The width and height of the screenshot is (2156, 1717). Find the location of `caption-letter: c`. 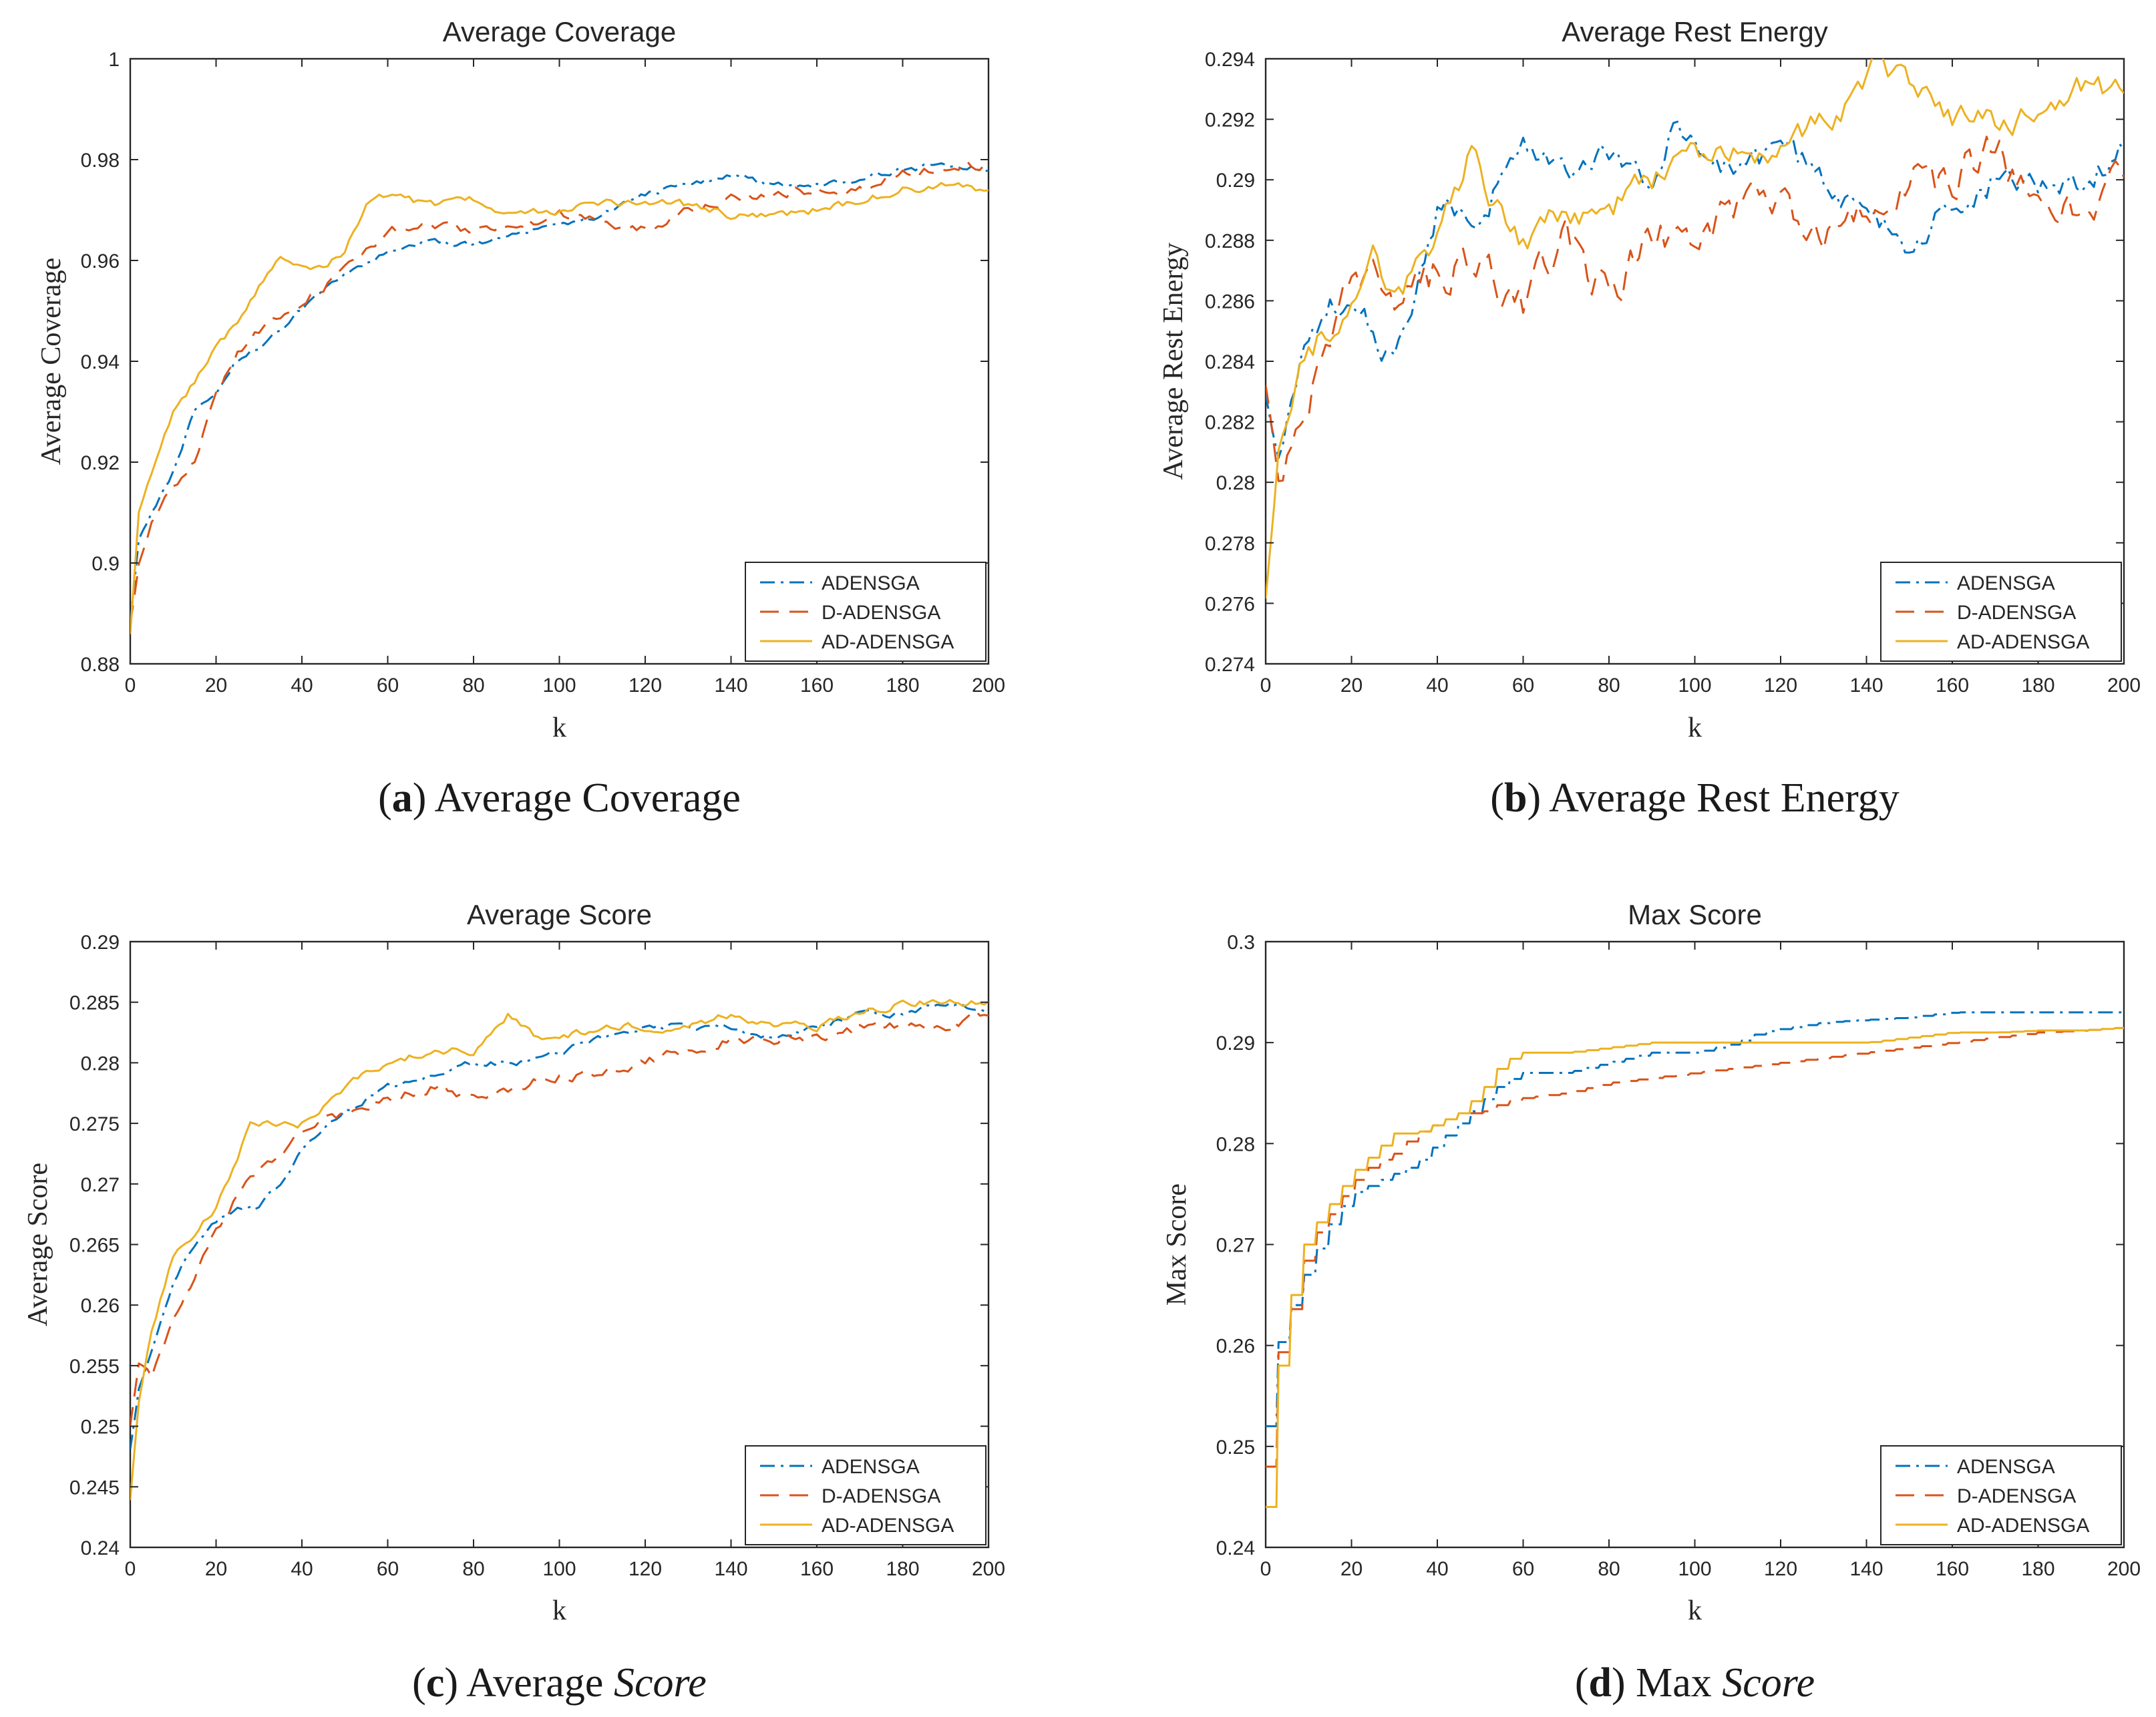

caption-letter: c is located at coordinates (435, 1683).